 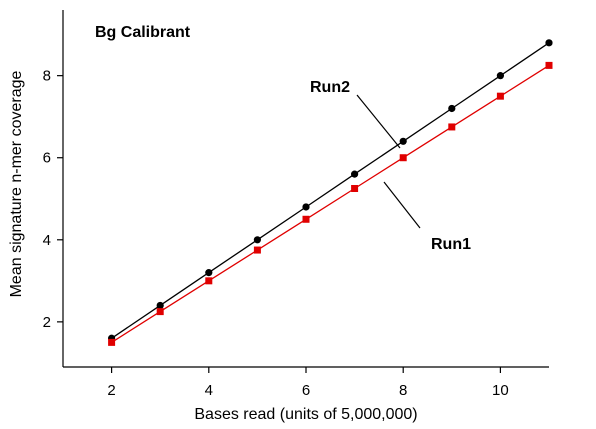 I want to click on x-tick-label: 10, so click(x=500, y=390).